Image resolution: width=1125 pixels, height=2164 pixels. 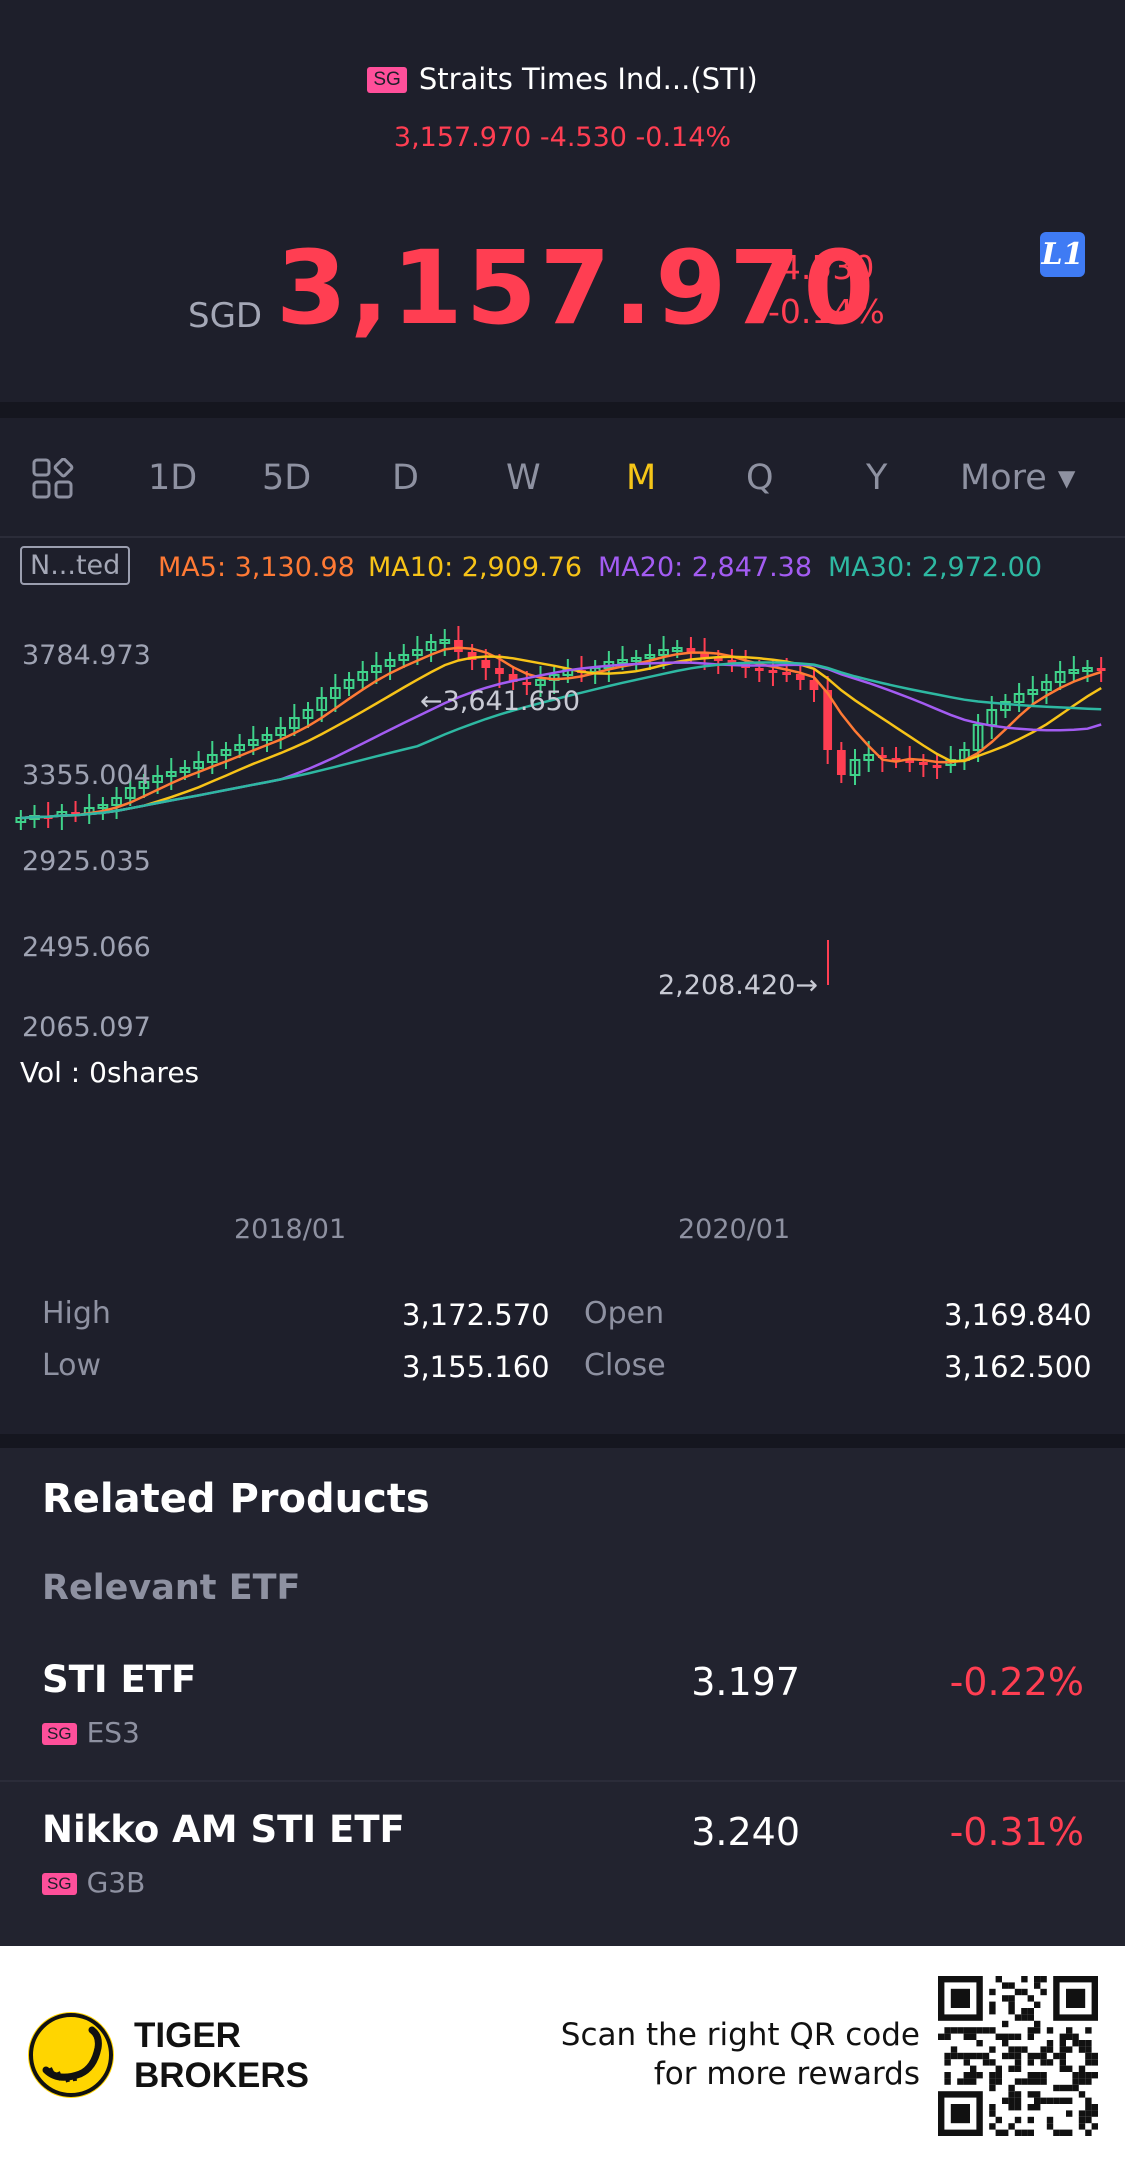 I want to click on low-value: 3,155.160, so click(x=476, y=1367).